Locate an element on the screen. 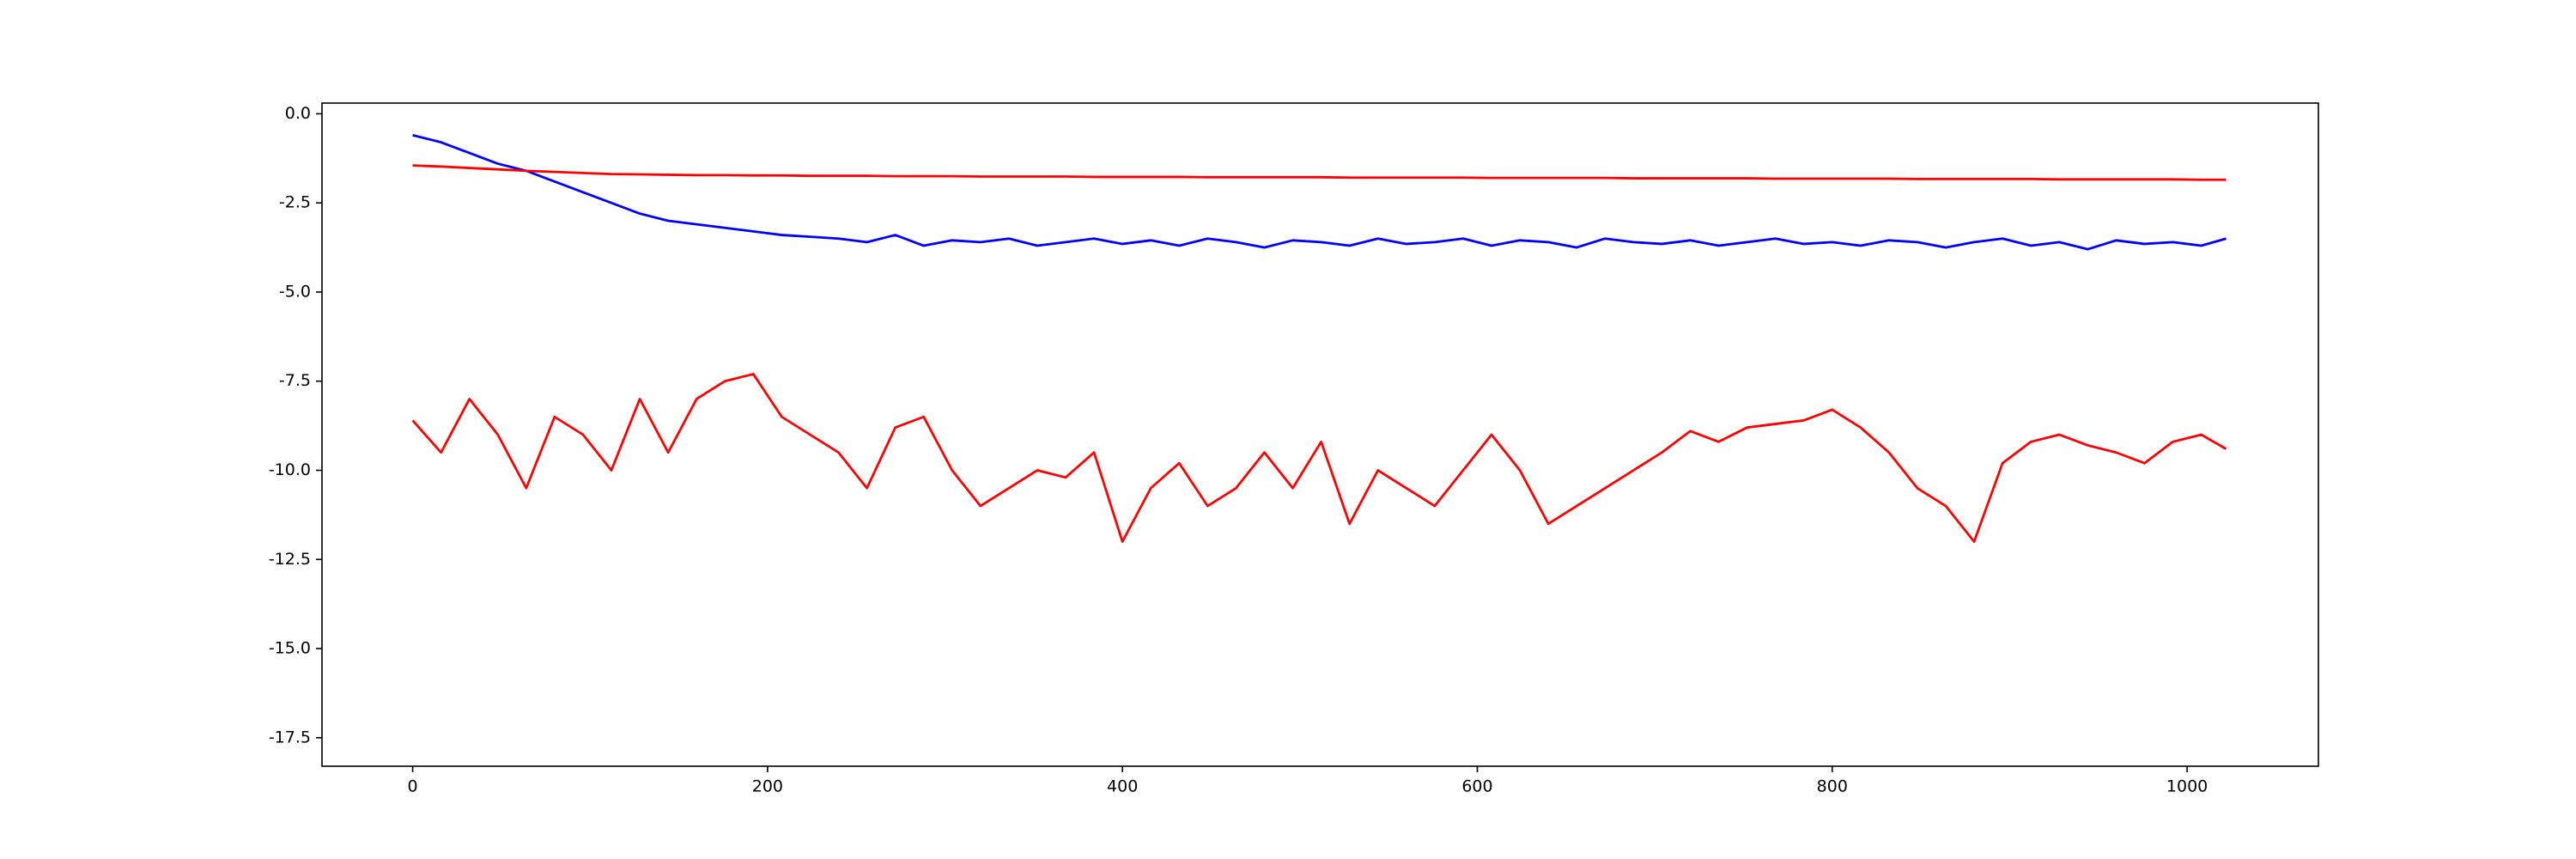 The image size is (2576, 859). y-tick-label: -17.5 is located at coordinates (290, 737).